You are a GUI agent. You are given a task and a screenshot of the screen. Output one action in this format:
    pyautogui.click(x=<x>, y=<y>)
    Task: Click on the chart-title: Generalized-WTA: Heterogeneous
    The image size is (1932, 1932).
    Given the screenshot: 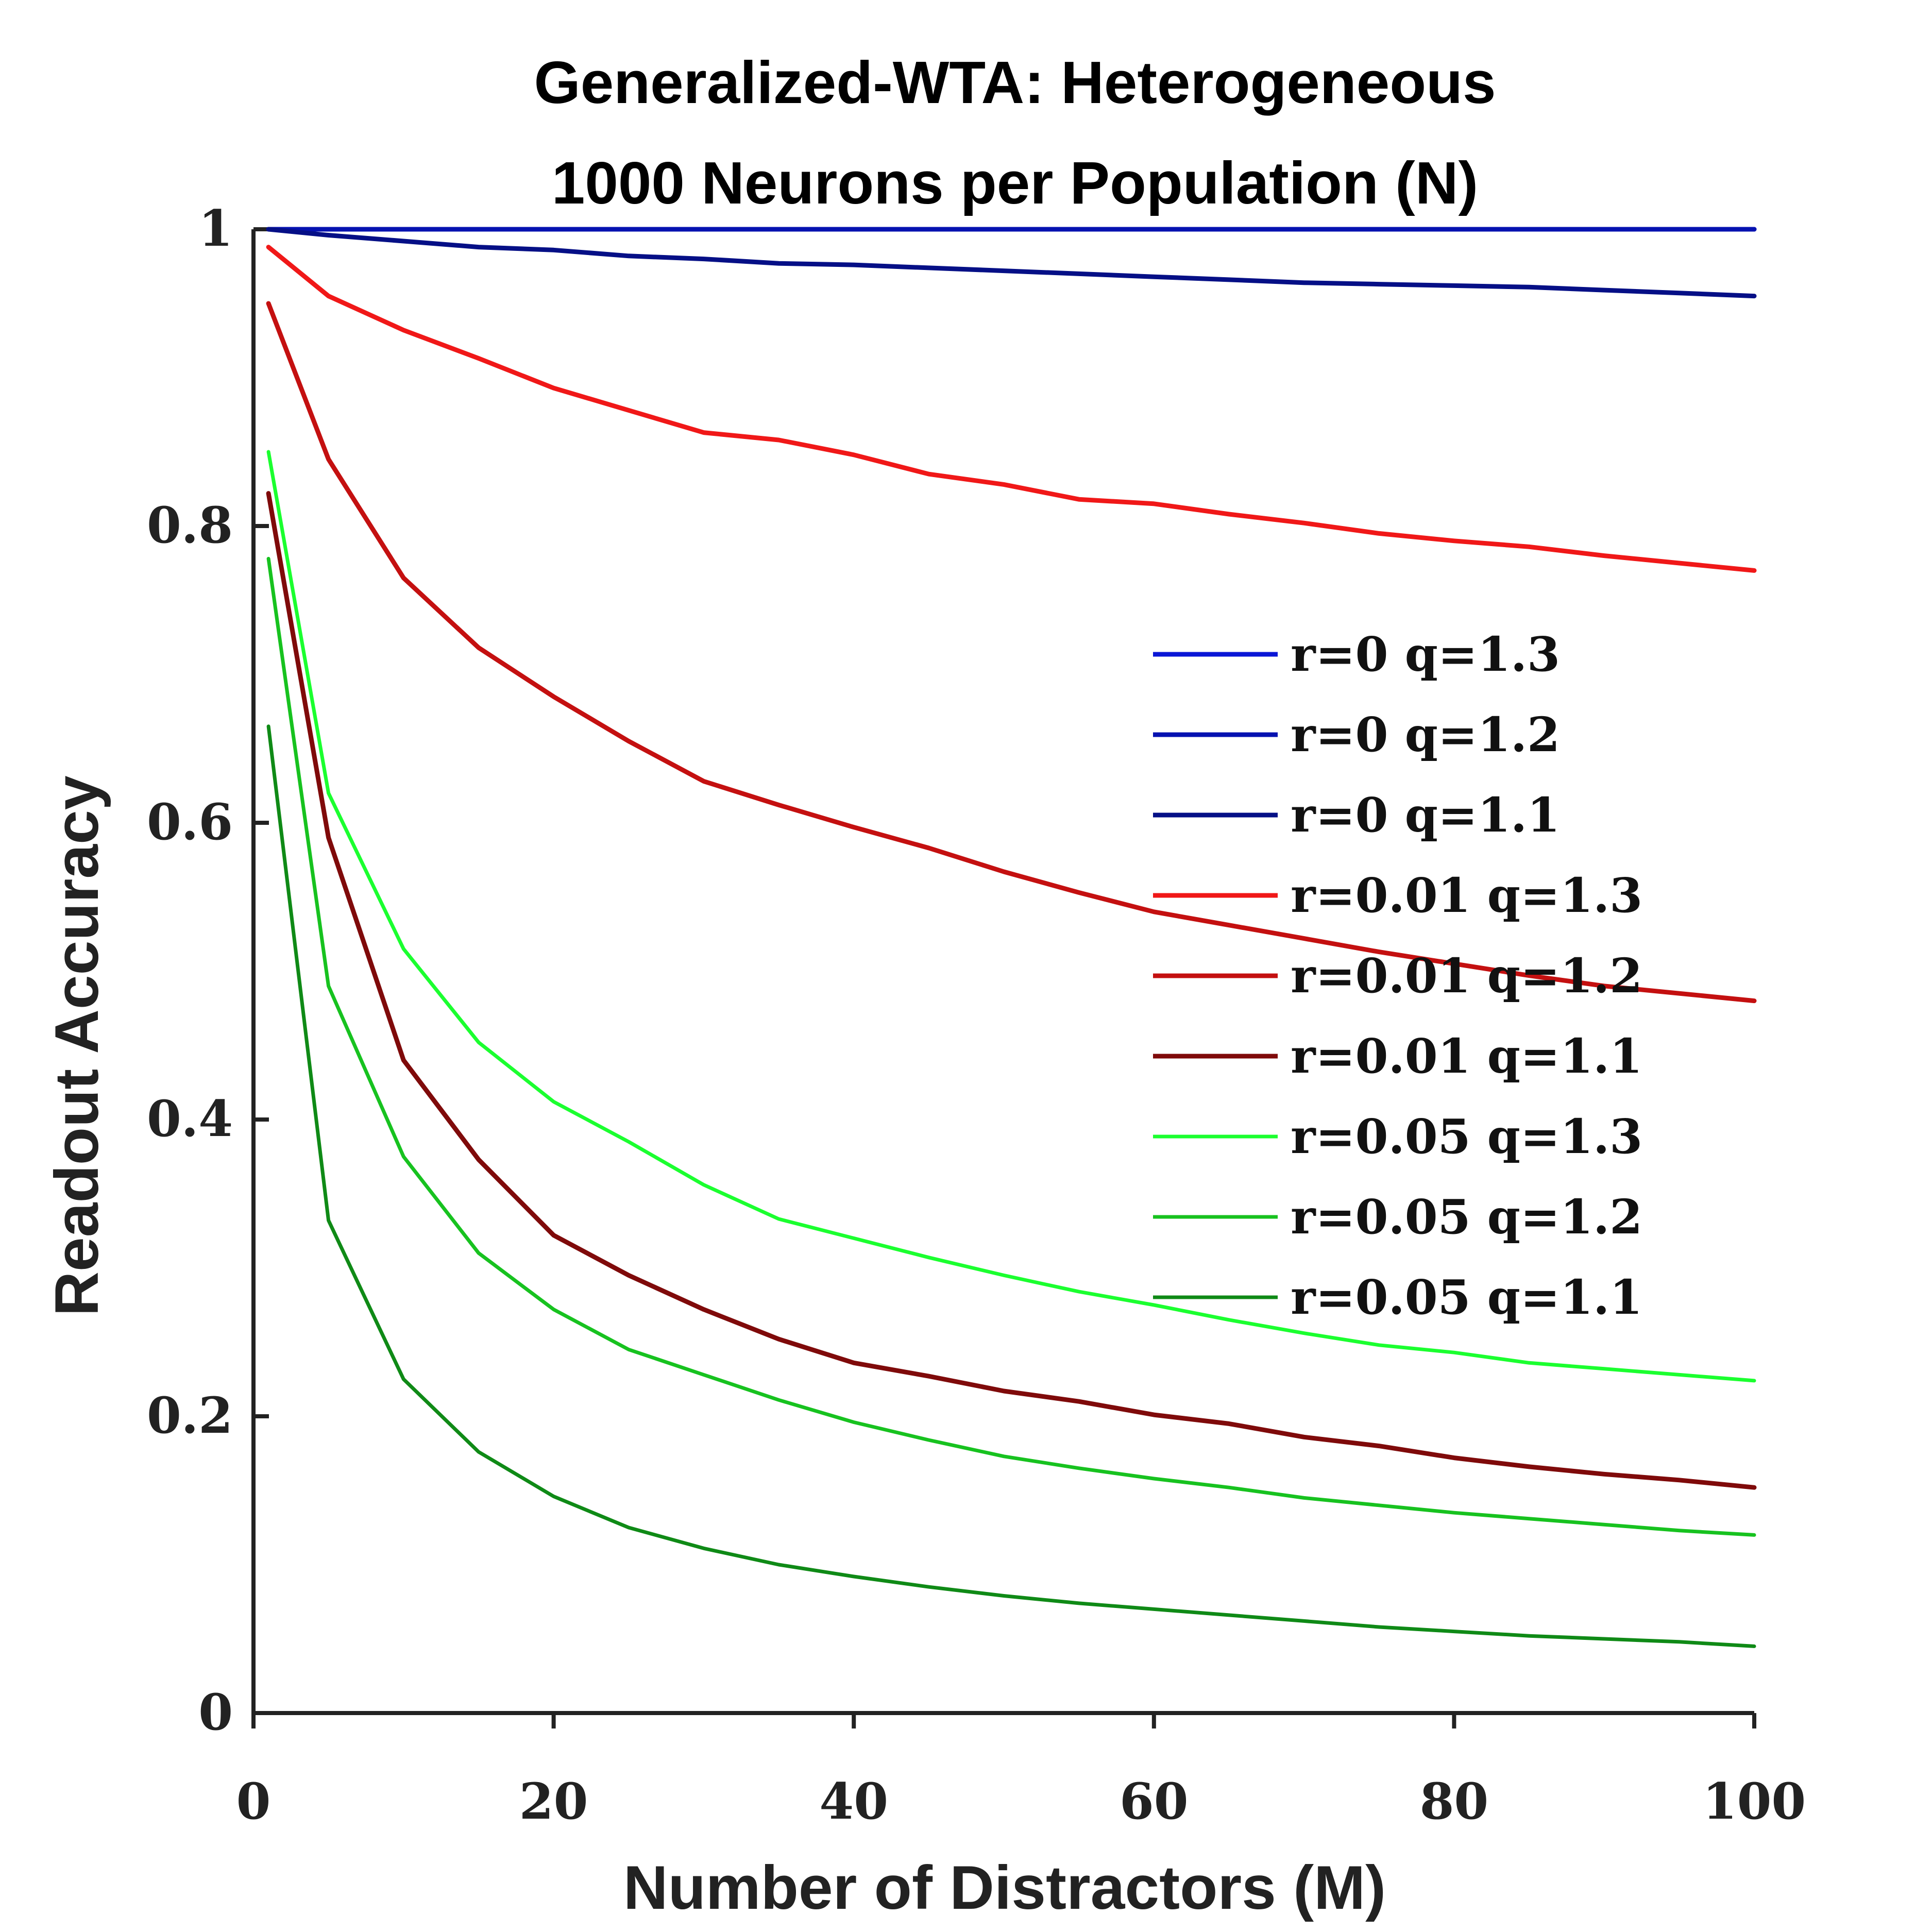 What is the action you would take?
    pyautogui.click(x=1015, y=82)
    